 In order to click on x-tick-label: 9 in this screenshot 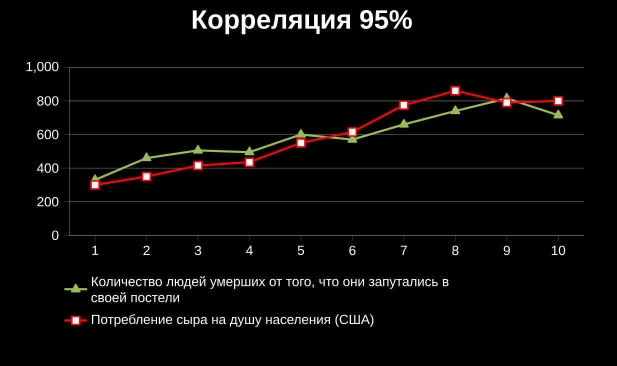, I will do `click(507, 251)`.